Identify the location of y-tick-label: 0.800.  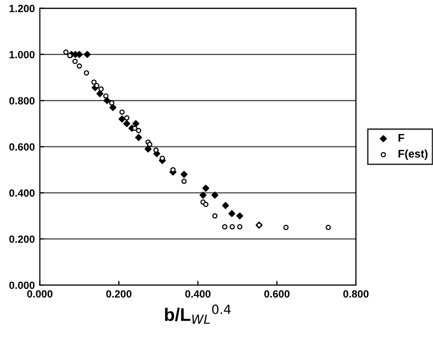
(22, 100).